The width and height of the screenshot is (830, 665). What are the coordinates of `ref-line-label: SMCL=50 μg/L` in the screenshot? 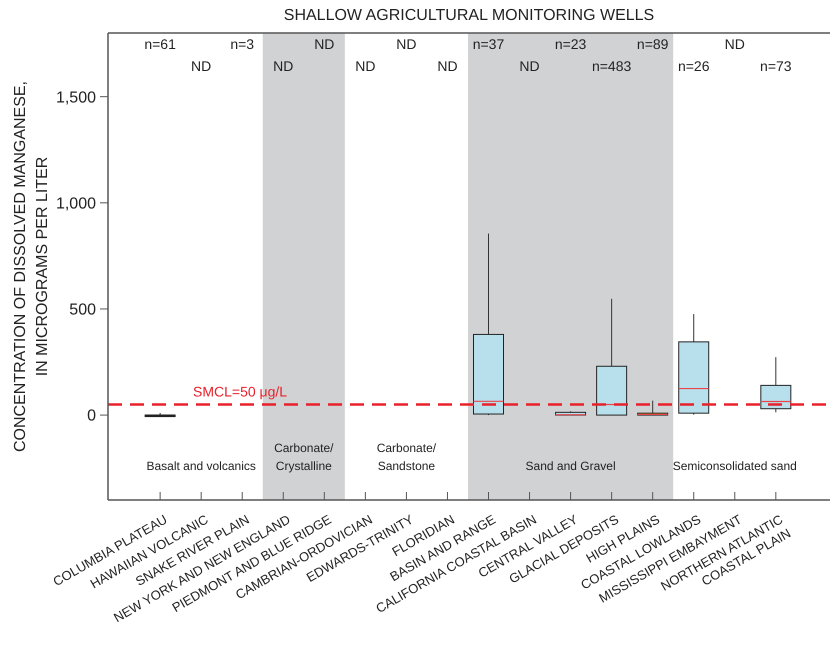 It's located at (240, 391).